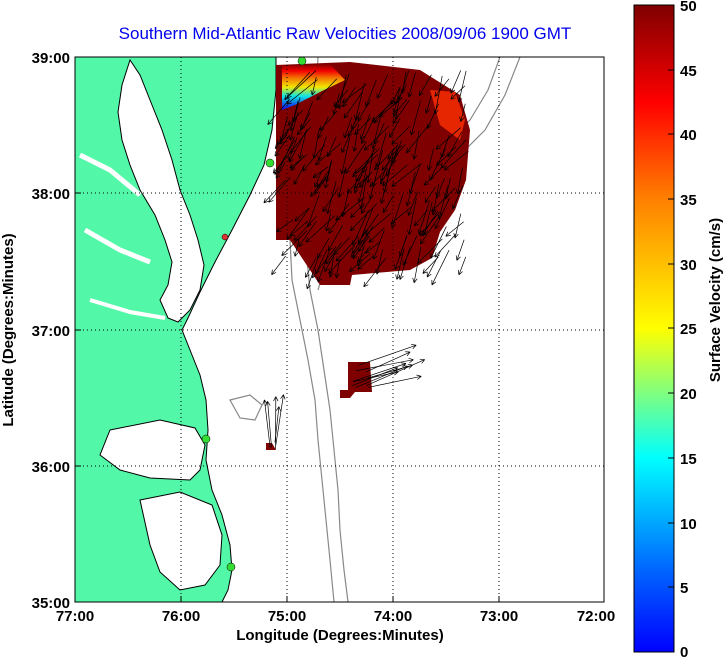  I want to click on colorbar-tick-label: 35, so click(688, 200).